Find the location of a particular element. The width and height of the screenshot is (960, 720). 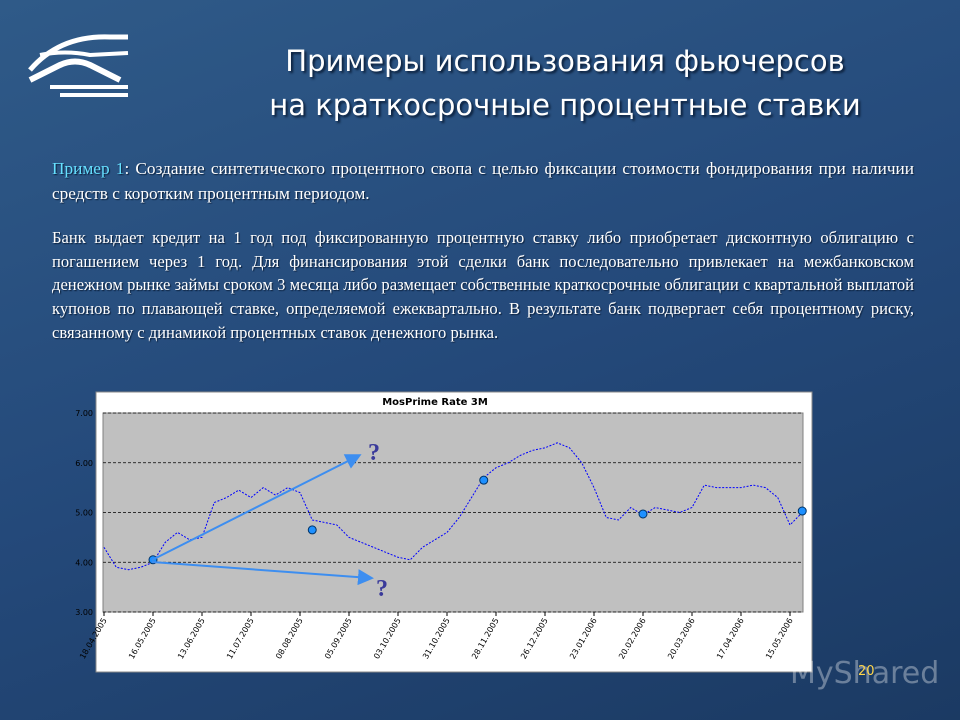

page-number: 20 is located at coordinates (866, 671).